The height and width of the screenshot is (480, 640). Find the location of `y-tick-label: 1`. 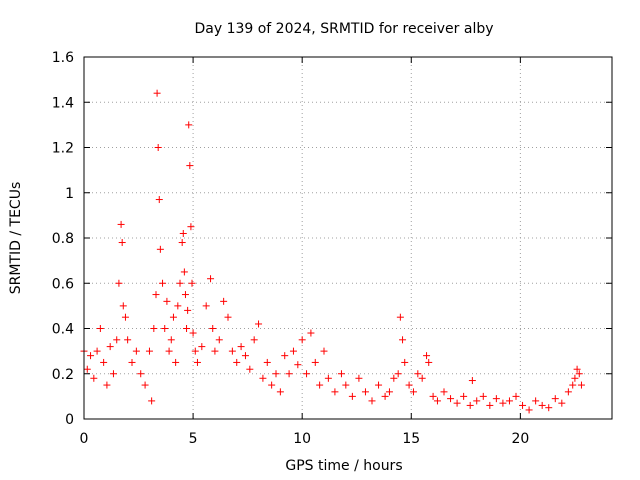

y-tick-label: 1 is located at coordinates (69, 194).